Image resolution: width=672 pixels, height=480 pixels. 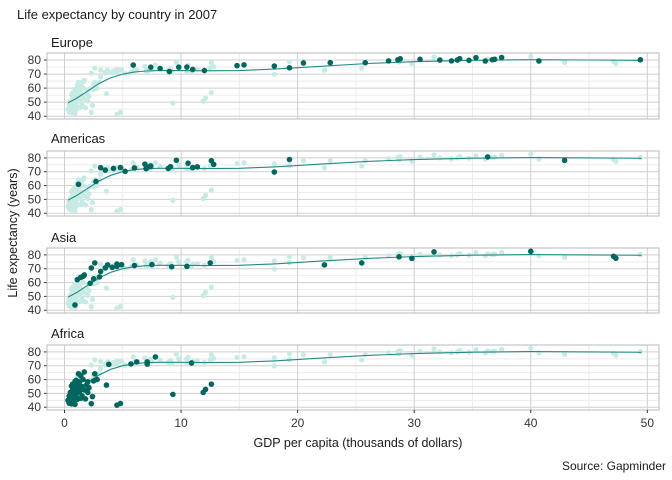 What do you see at coordinates (68, 333) in the screenshot?
I see `facet-label: Africa` at bounding box center [68, 333].